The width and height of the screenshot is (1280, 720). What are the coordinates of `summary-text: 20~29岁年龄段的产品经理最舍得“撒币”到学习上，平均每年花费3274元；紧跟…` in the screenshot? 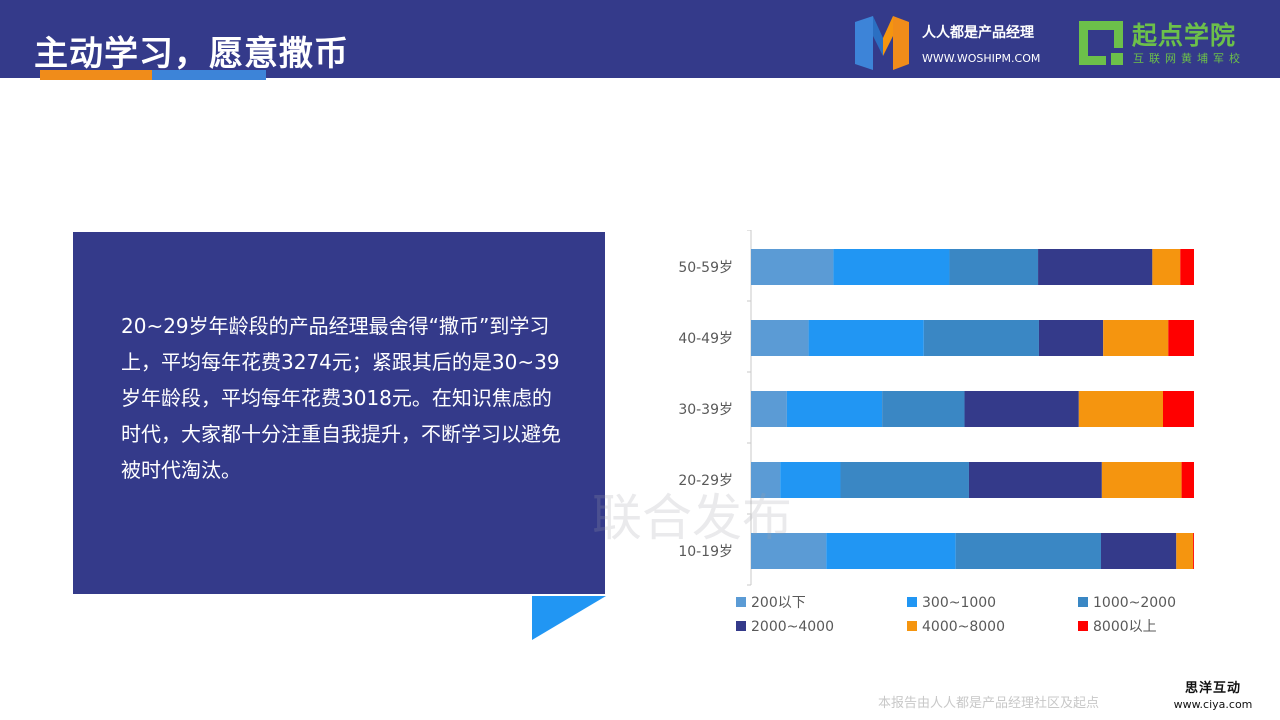 It's located at (341, 398).